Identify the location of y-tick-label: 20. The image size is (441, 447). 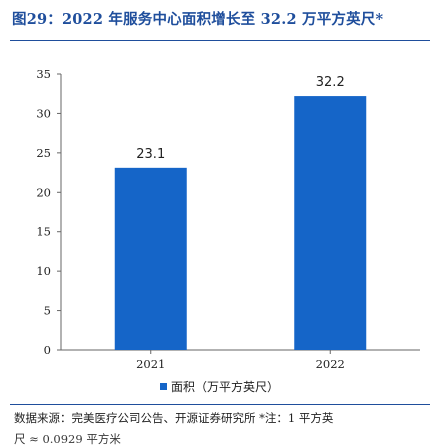
(43, 192).